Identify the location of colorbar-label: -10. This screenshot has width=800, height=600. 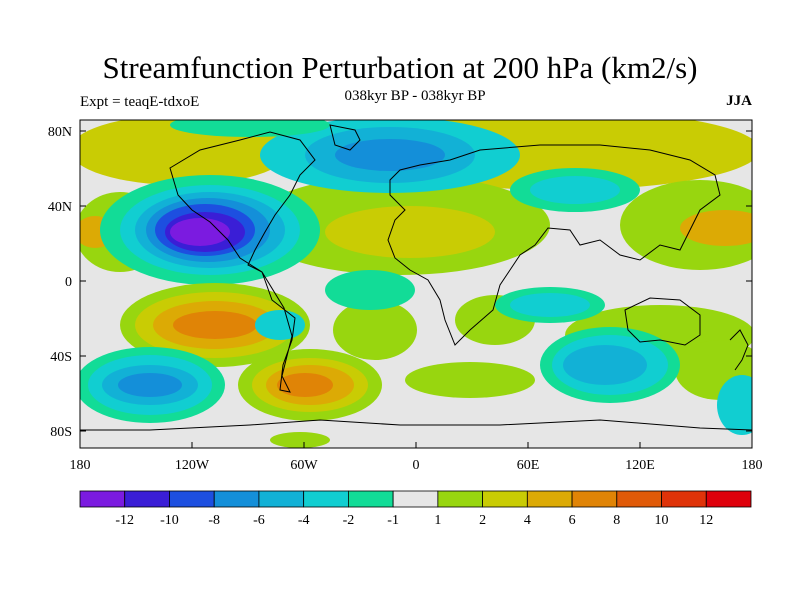
(169, 520).